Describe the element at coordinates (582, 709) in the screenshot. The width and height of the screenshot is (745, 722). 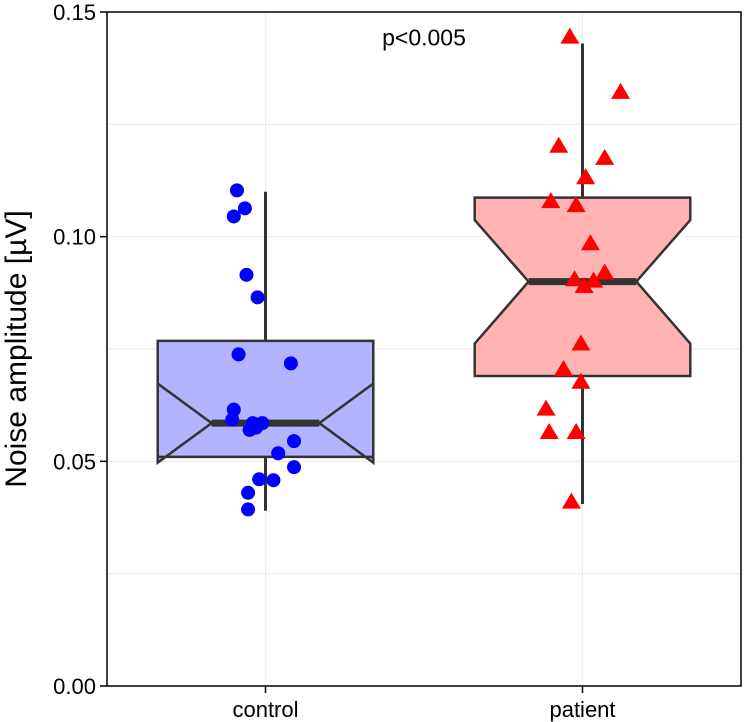
I see `x-tick-label-patient: patient` at that location.